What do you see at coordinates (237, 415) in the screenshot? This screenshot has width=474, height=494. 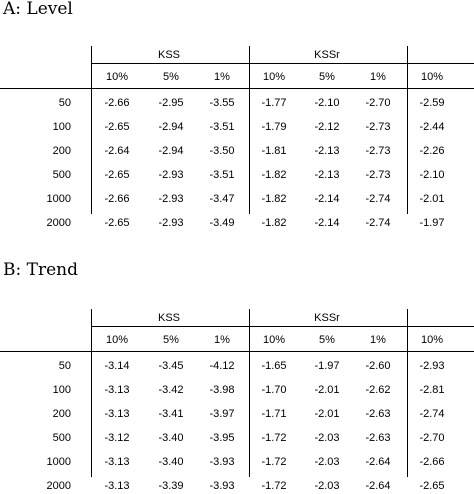 I see `table-row: 200 -3.13 -3.41 -3.97 -1.71 -2.01 -2.63 -2.74` at bounding box center [237, 415].